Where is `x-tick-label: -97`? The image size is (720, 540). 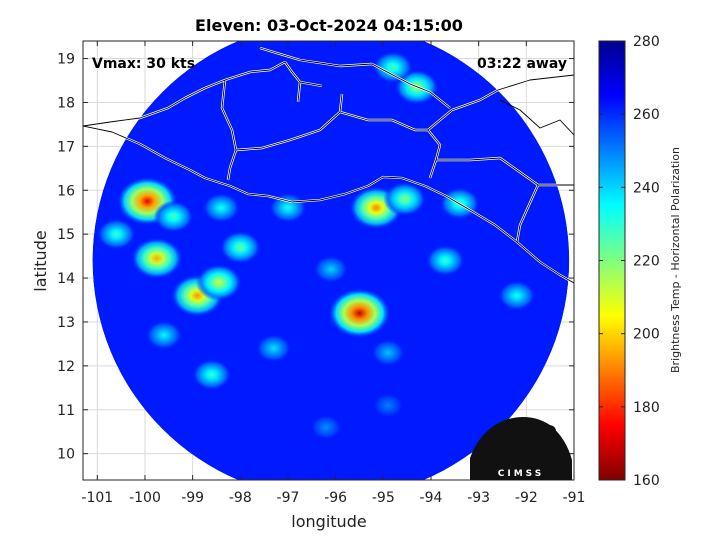
x-tick-label: -97 is located at coordinates (288, 498).